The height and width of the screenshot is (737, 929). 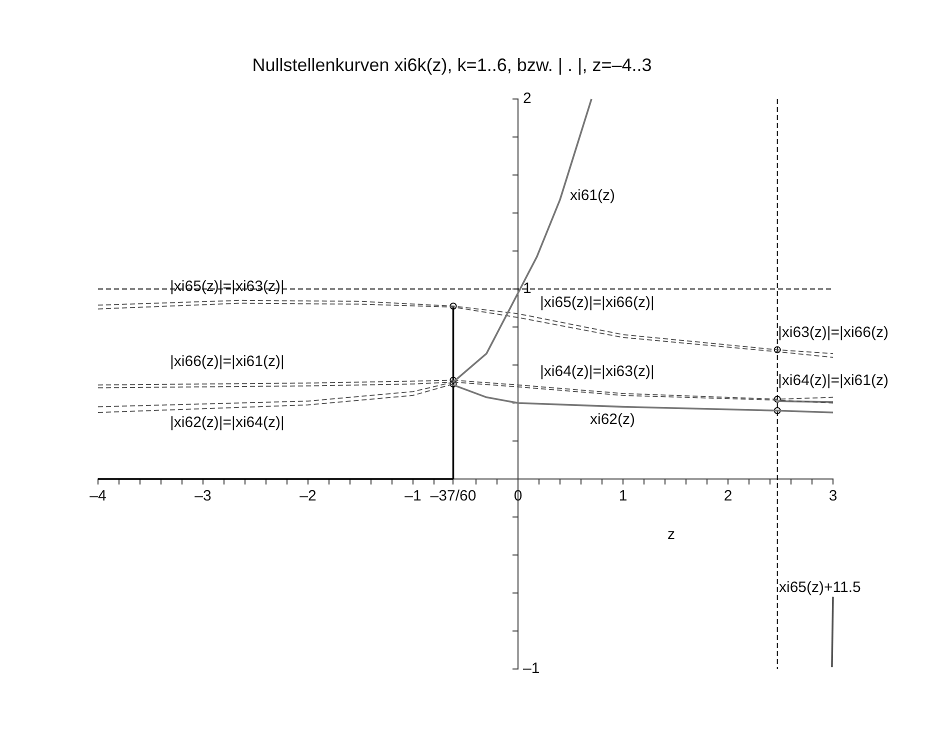 What do you see at coordinates (593, 195) in the screenshot?
I see `annotation: xi61(z)` at bounding box center [593, 195].